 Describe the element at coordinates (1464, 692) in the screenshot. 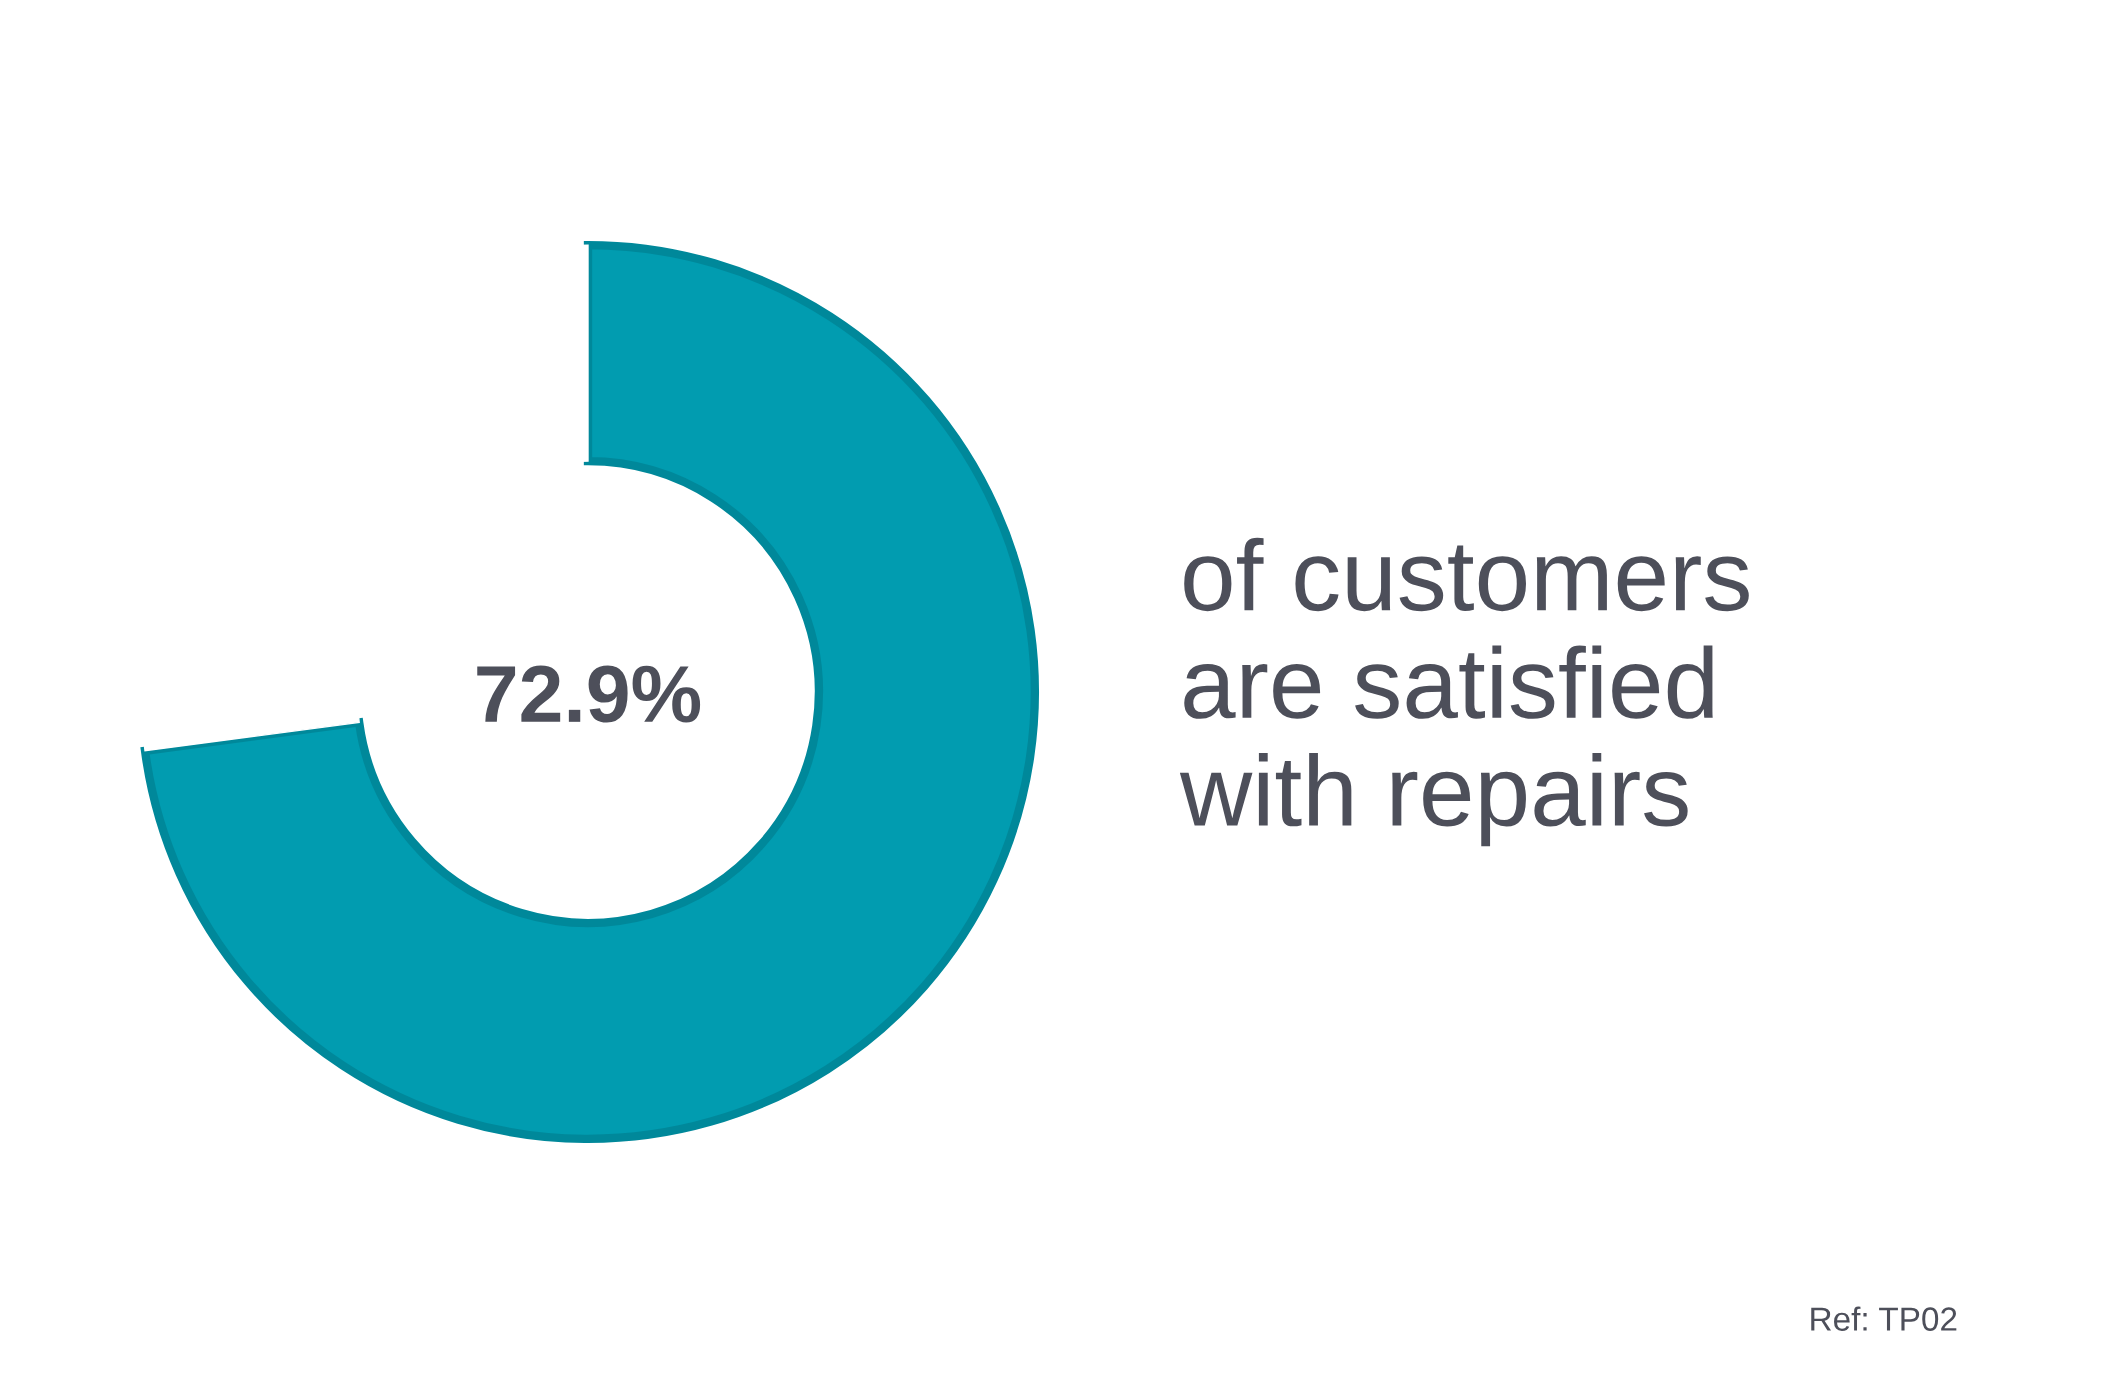

I see `text: of customers are satisfied with repairs` at that location.